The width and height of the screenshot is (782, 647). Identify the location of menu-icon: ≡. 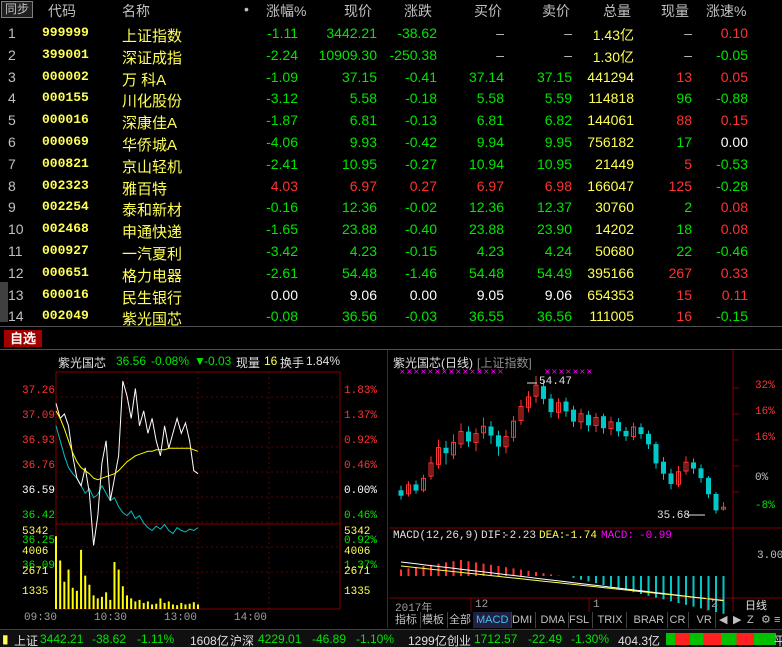
(777, 620).